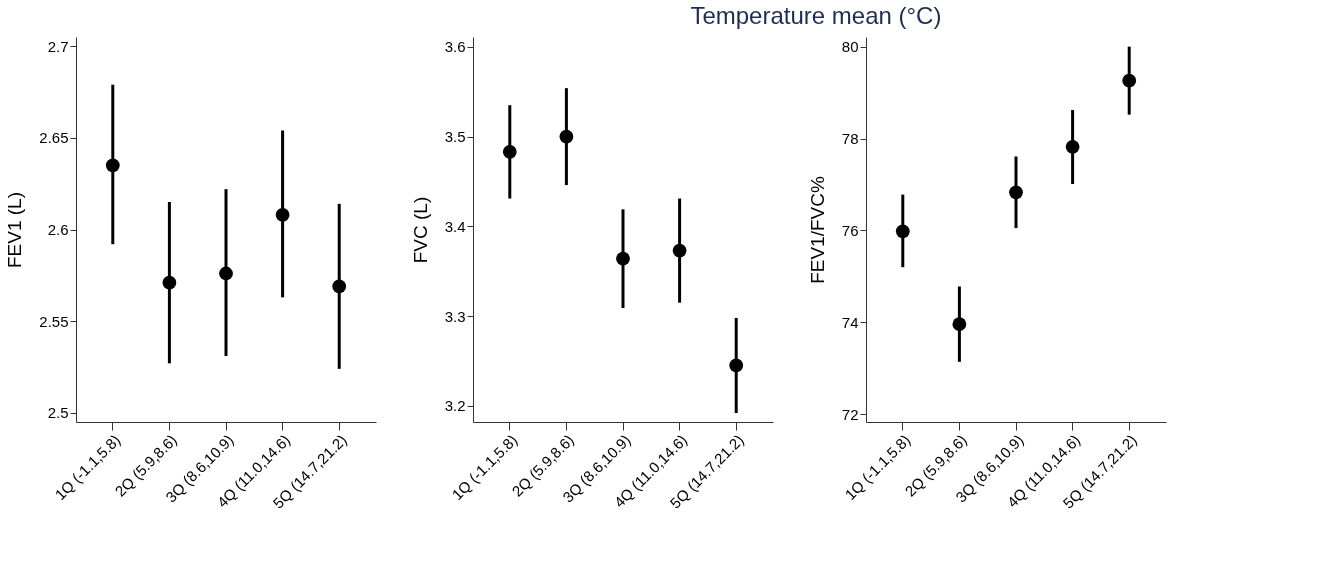  What do you see at coordinates (15, 230) in the screenshot?
I see `y-axis-title: FEV1 (L)` at bounding box center [15, 230].